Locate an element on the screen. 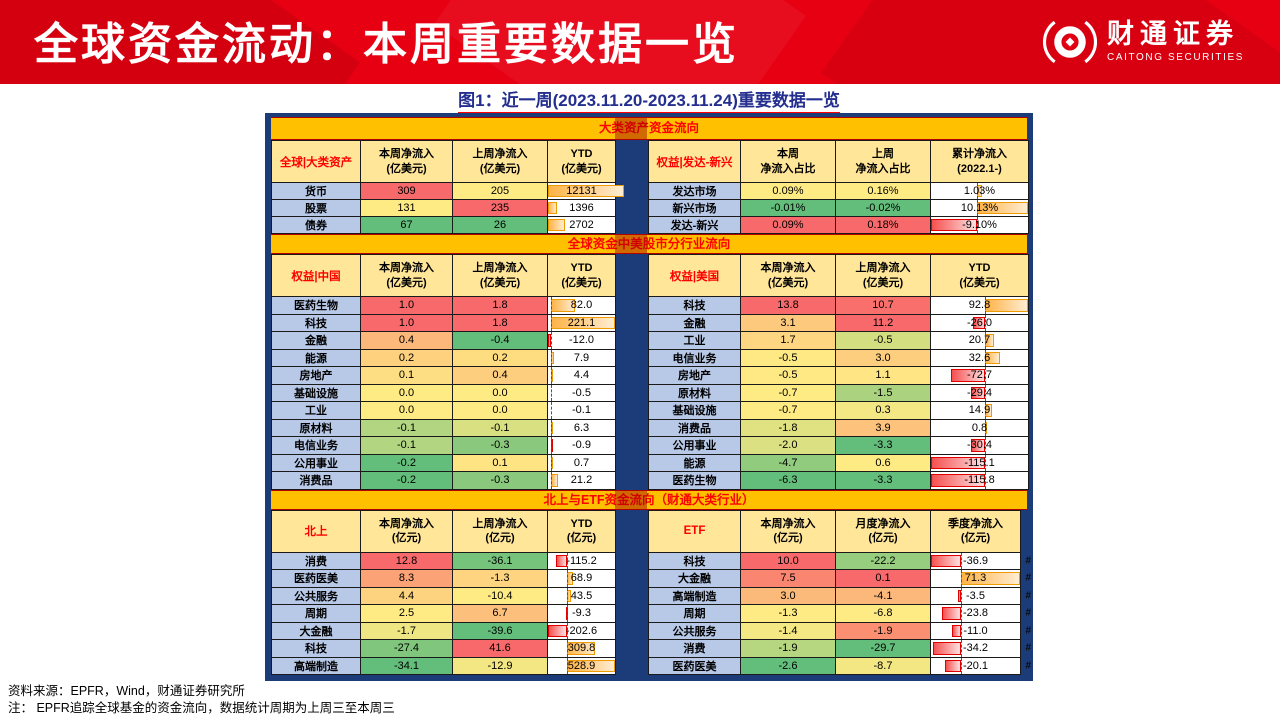  value-cell: 3.0 is located at coordinates (788, 595).